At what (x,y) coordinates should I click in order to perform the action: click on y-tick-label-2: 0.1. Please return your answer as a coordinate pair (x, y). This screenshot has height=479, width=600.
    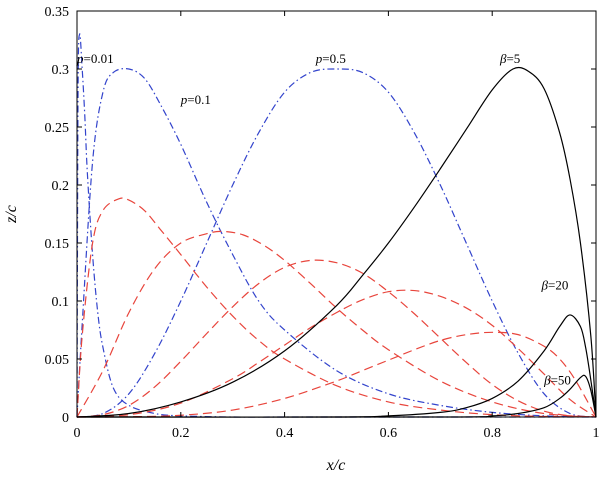
    Looking at the image, I should click on (61, 302).